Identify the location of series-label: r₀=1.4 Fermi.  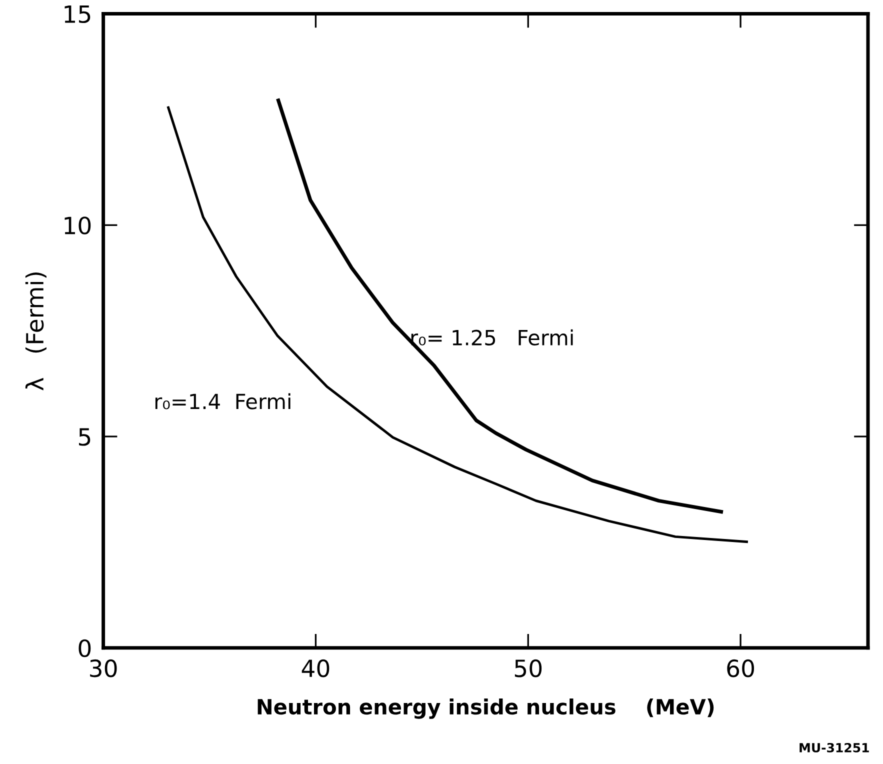
(222, 401).